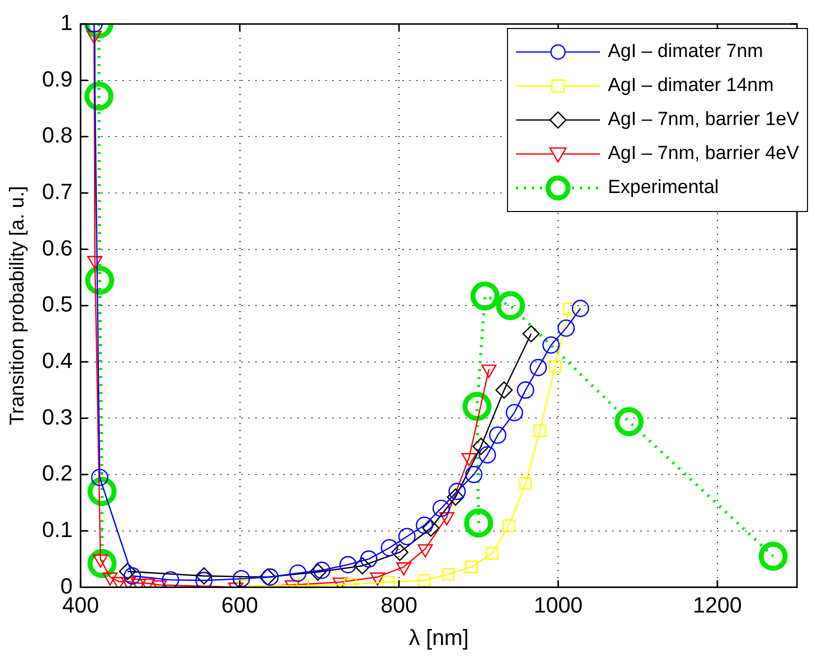  I want to click on y-tick-label: 0.5, so click(57, 304).